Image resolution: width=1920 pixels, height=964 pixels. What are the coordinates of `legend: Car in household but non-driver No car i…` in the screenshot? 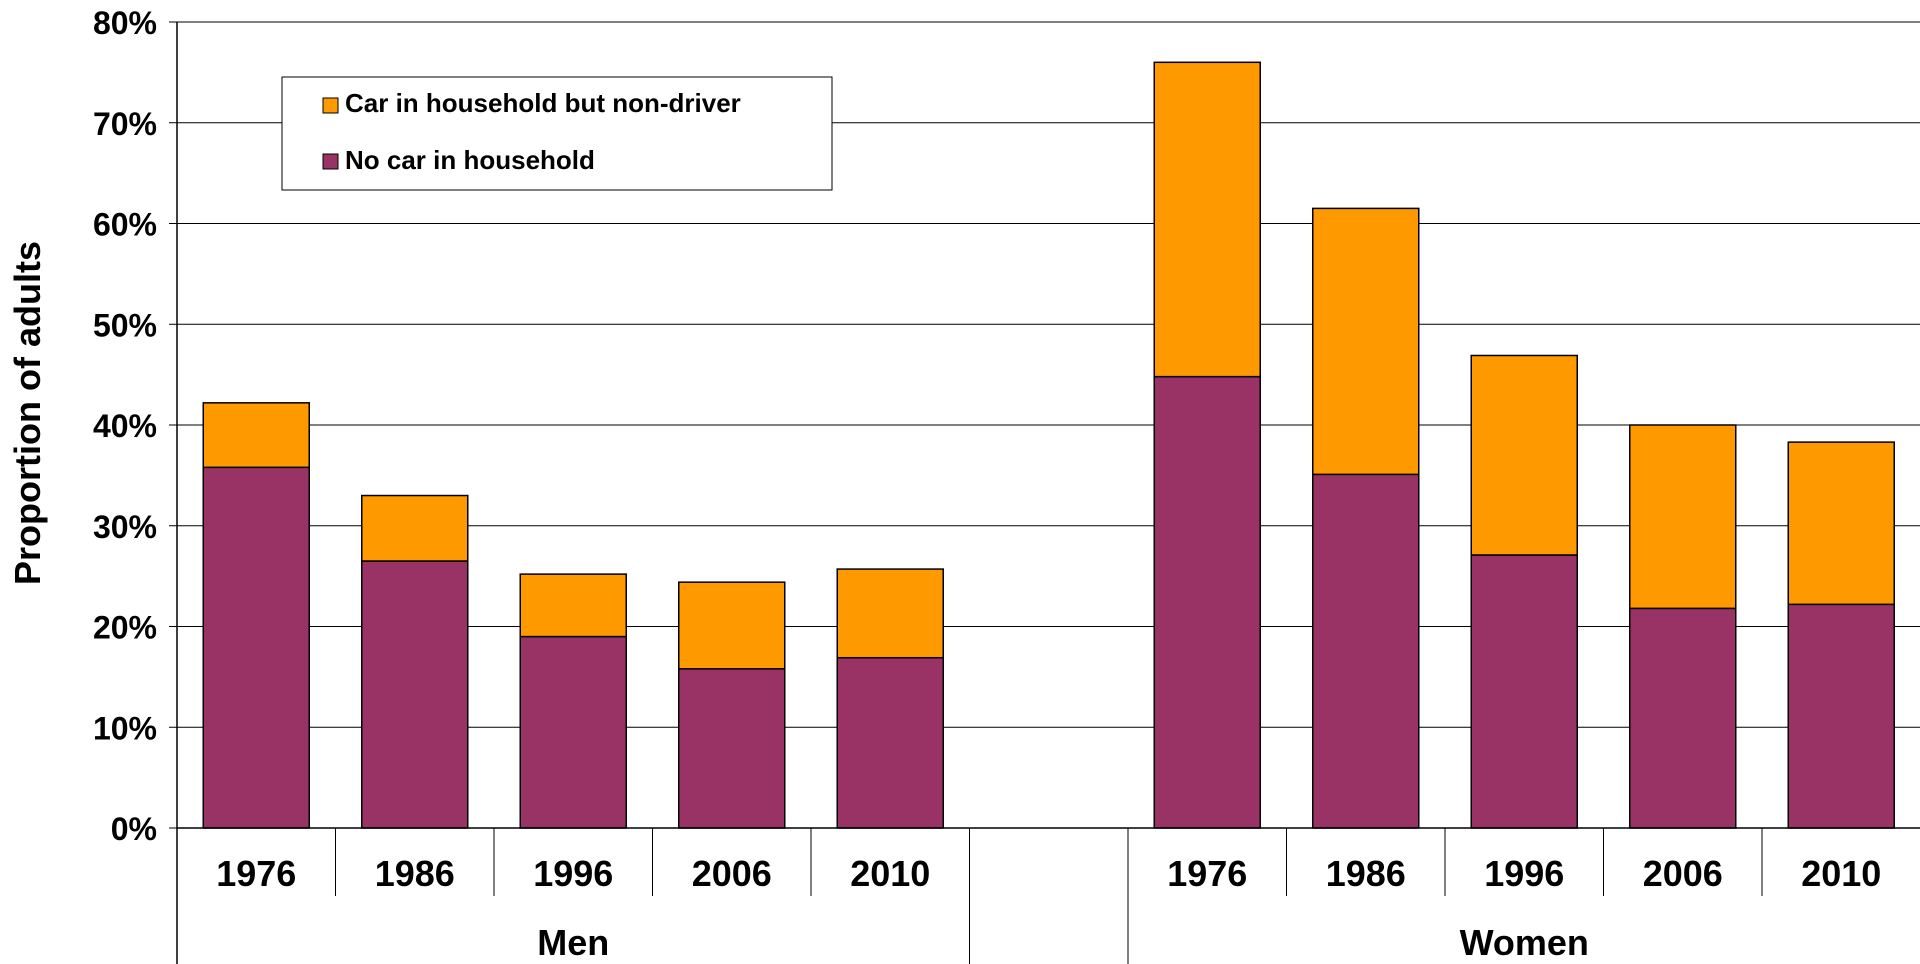 It's located at (557, 133).